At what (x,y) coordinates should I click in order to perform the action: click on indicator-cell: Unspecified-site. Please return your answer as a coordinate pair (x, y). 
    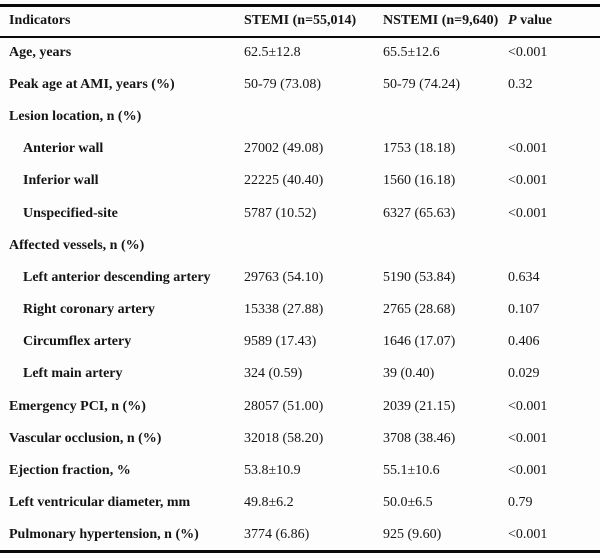
    Looking at the image, I should click on (70, 213).